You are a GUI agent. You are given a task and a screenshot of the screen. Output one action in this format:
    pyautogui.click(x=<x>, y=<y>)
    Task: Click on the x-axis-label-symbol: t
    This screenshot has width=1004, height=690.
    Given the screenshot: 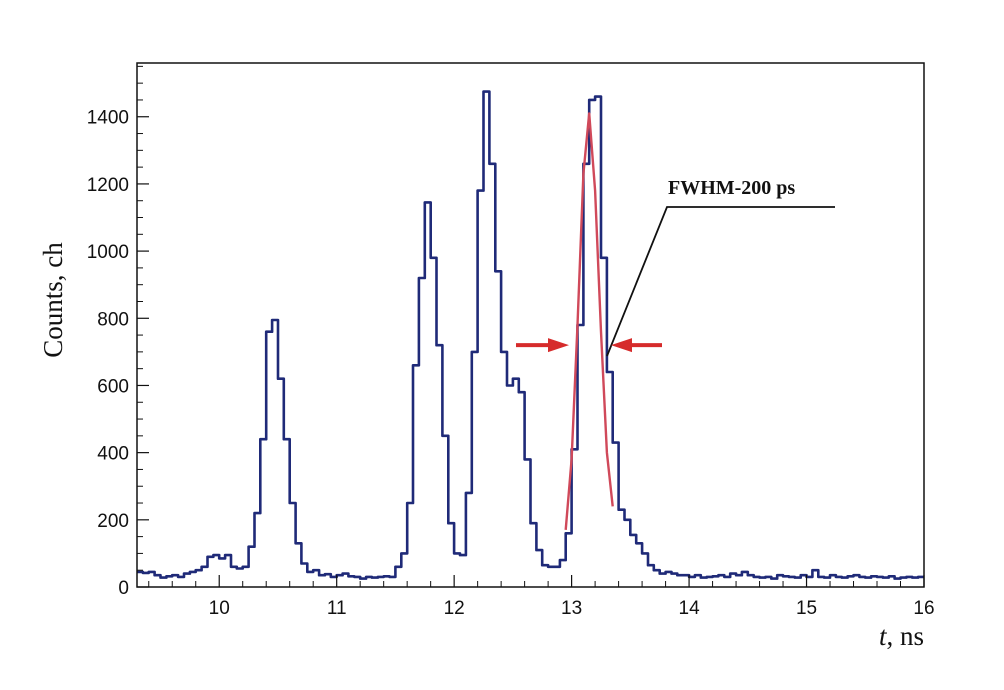 What is the action you would take?
    pyautogui.click(x=883, y=636)
    